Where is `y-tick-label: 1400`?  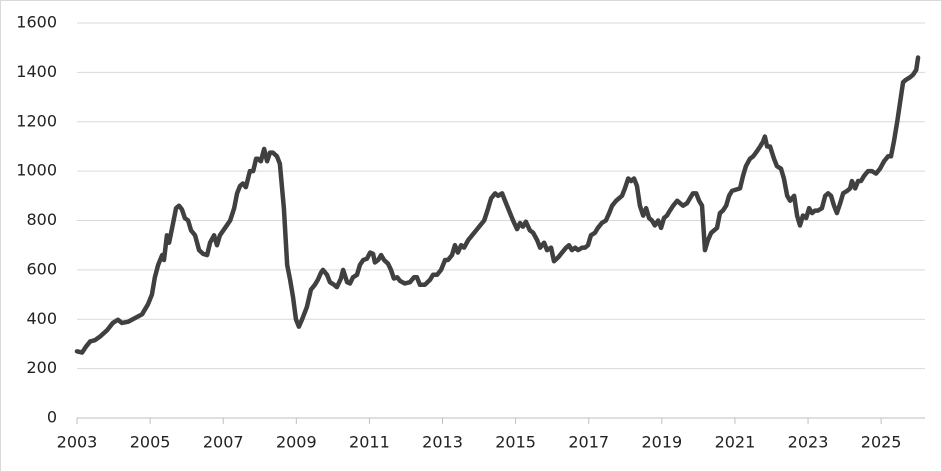
y-tick-label: 1400 is located at coordinates (36, 71).